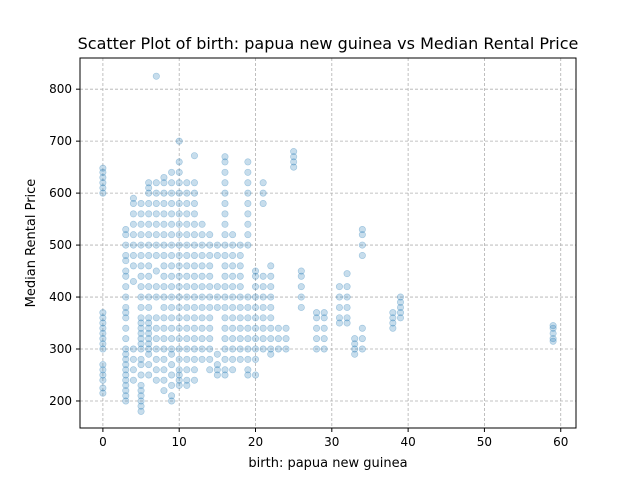 The height and width of the screenshot is (480, 640). I want to click on x-tick-label: 10, so click(179, 442).